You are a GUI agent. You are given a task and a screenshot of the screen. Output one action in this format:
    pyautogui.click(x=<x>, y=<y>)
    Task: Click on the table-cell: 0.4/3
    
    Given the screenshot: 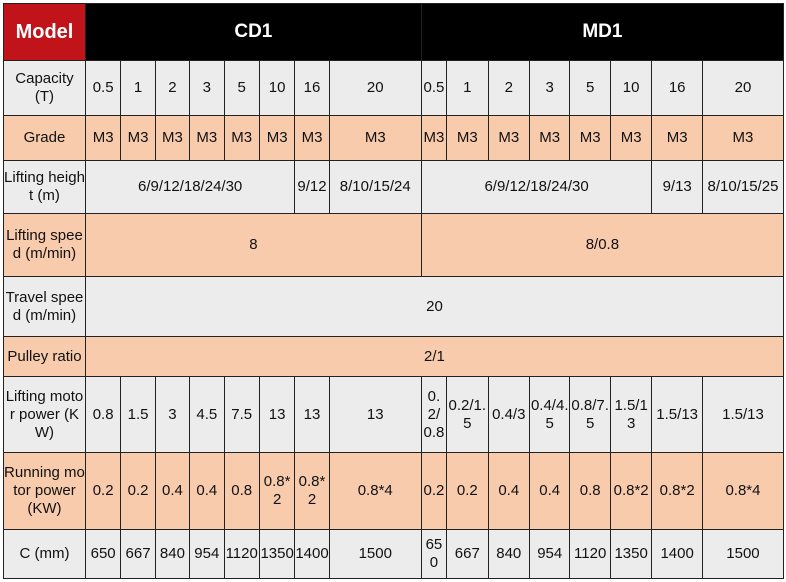 What is the action you would take?
    pyautogui.click(x=509, y=414)
    